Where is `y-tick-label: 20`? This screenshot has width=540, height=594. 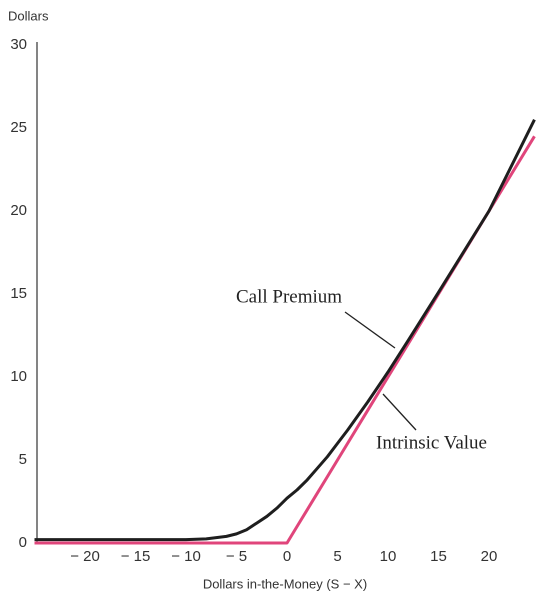 y-tick-label: 20 is located at coordinates (18, 210).